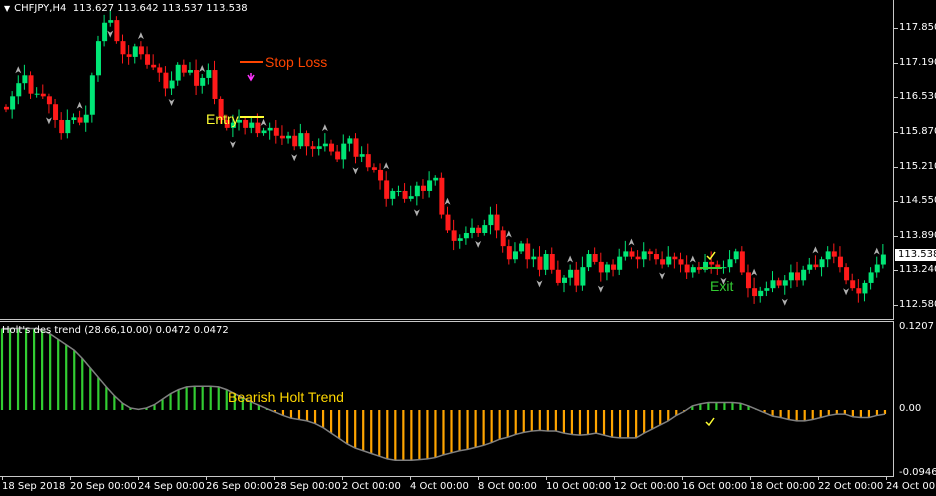  What do you see at coordinates (917, 201) in the screenshot?
I see `price-tick-label: 114.550` at bounding box center [917, 201].